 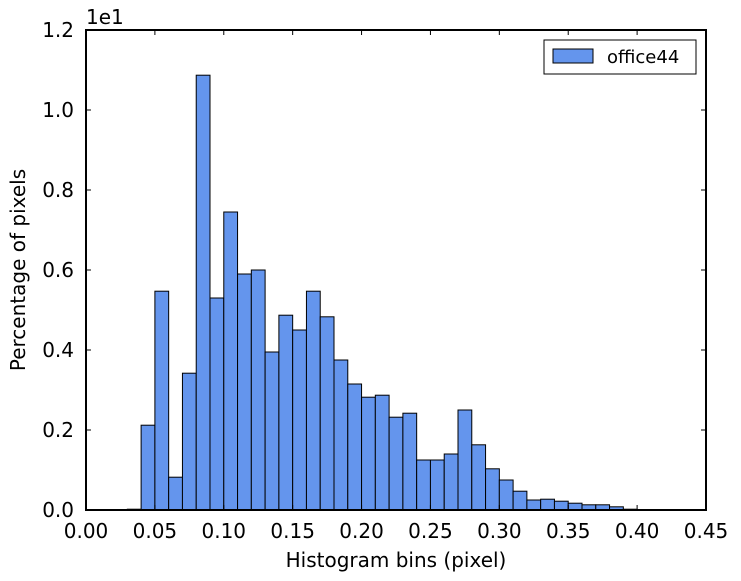 I want to click on x-tick-label: 0.20, so click(x=361, y=531).